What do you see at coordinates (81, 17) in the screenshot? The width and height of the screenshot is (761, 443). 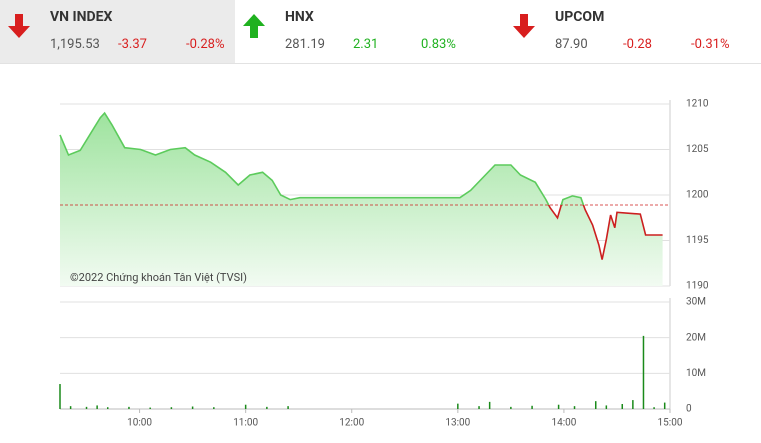 I see `ticker-name: VN INDEX` at bounding box center [81, 17].